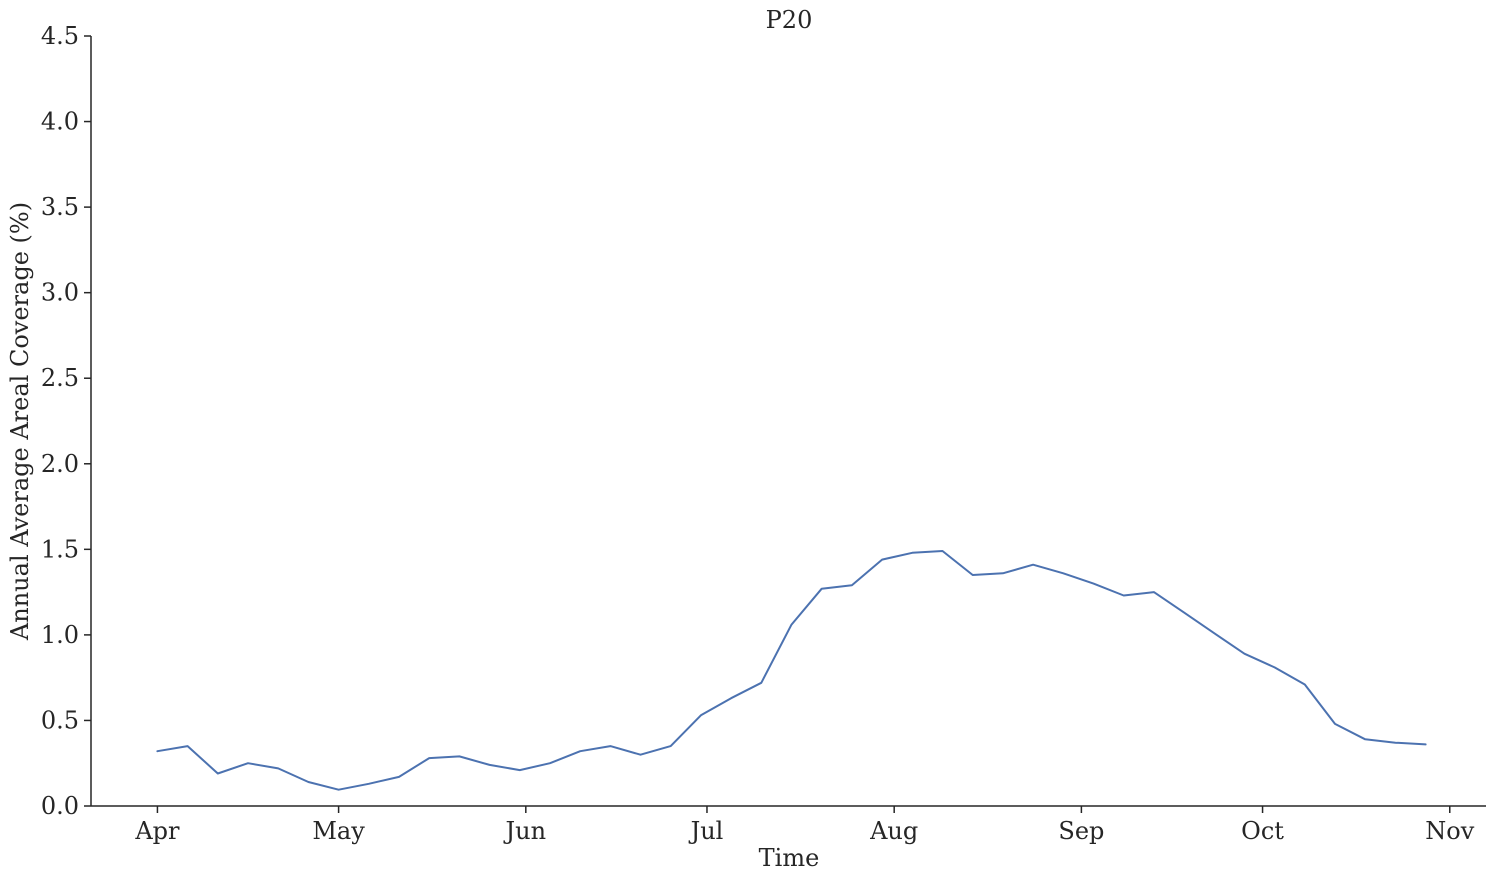  What do you see at coordinates (60, 806) in the screenshot?
I see `y-tick-label: 0.0` at bounding box center [60, 806].